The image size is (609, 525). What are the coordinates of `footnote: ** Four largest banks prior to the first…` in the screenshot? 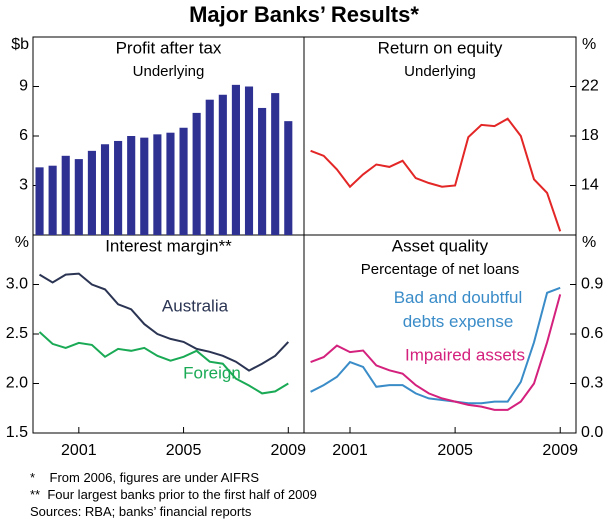 It's located at (173, 494).